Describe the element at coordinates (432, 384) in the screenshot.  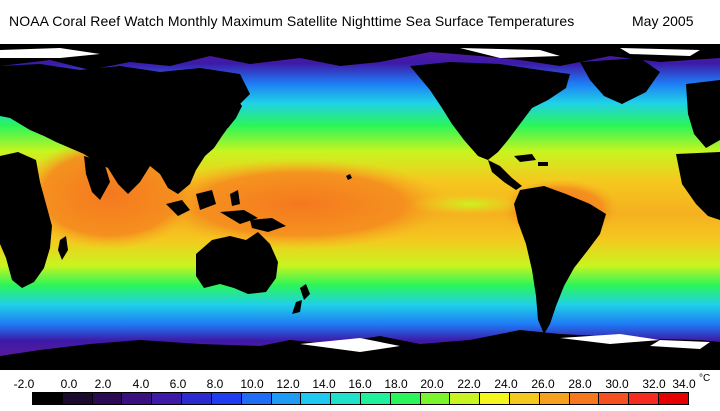
I see `scale-label: 20.0` at that location.